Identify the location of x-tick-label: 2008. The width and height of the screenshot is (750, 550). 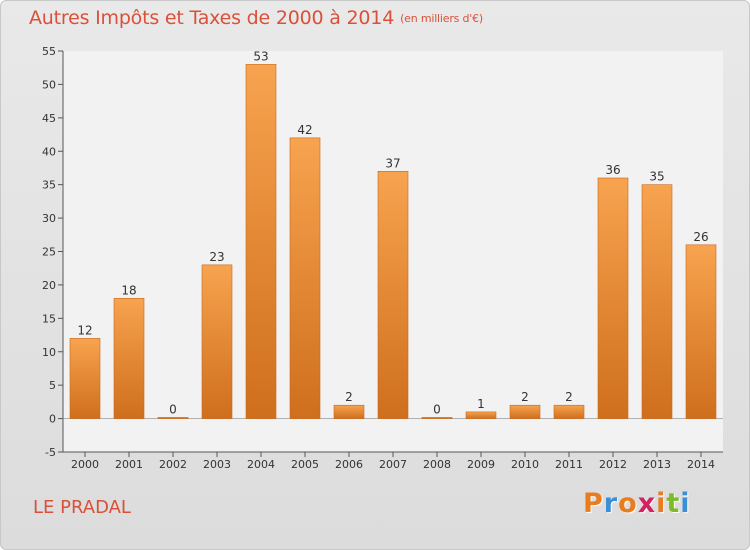
(437, 464).